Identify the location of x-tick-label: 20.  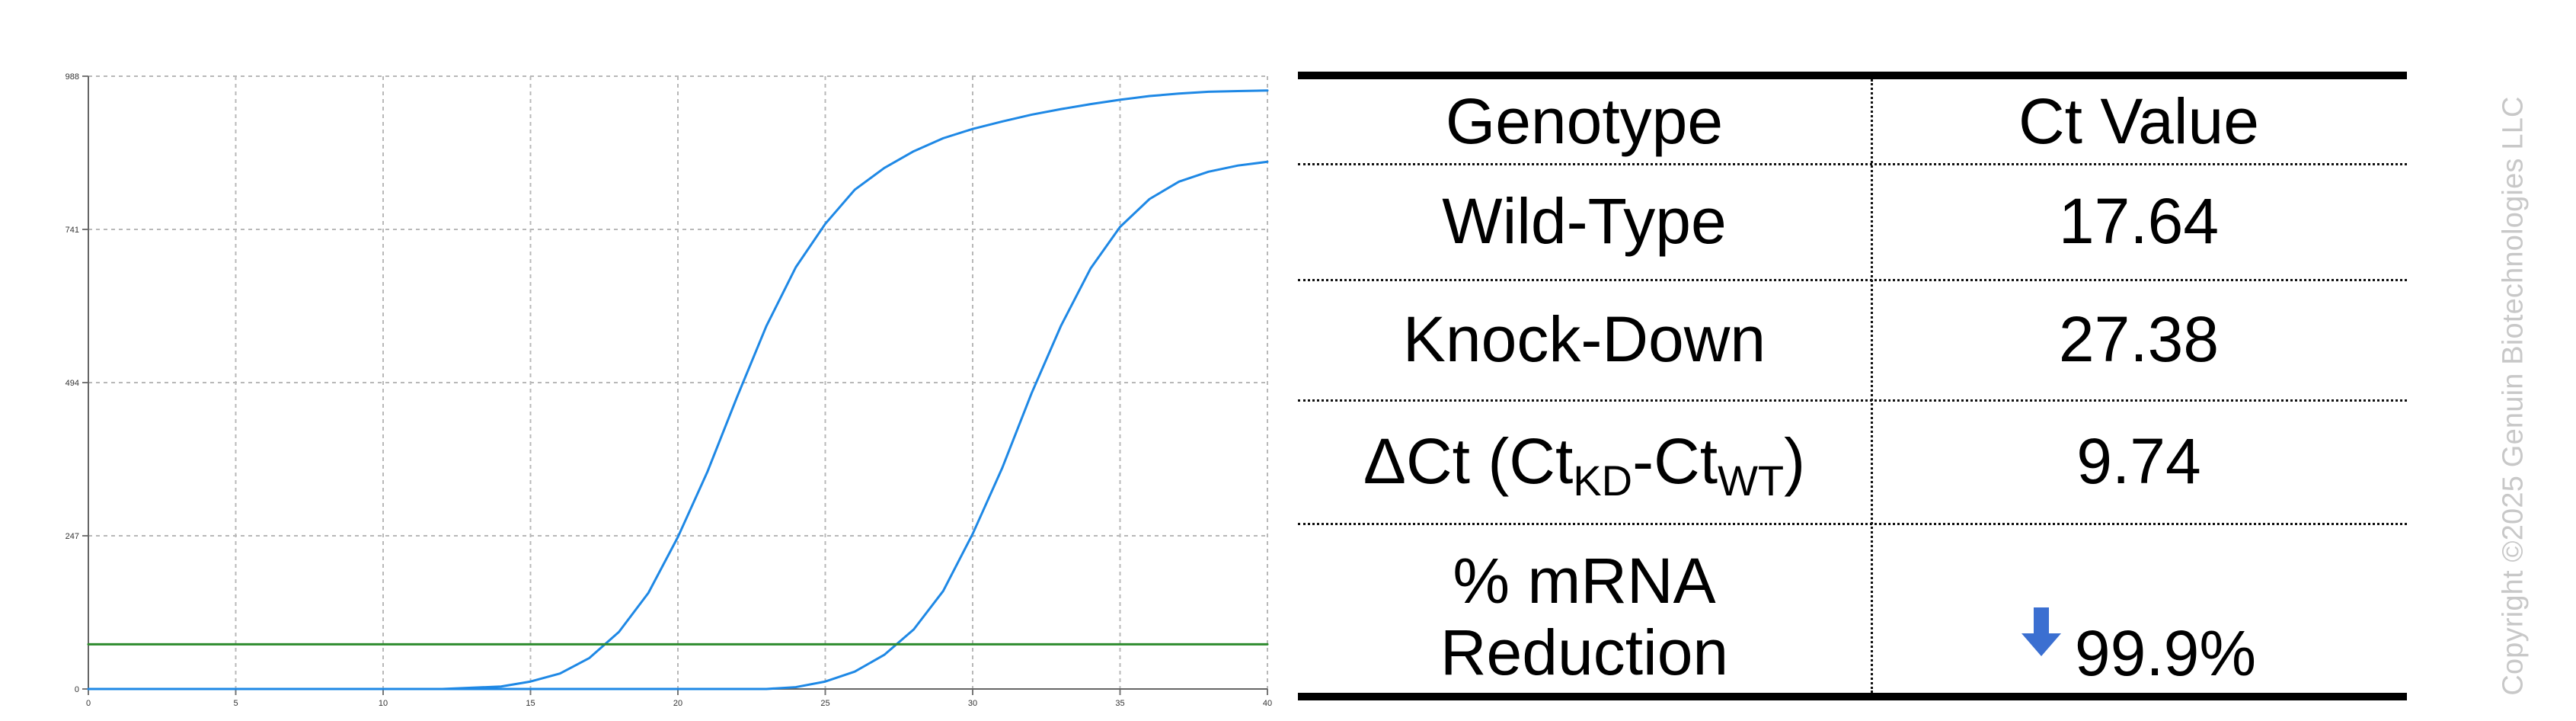
(677, 703).